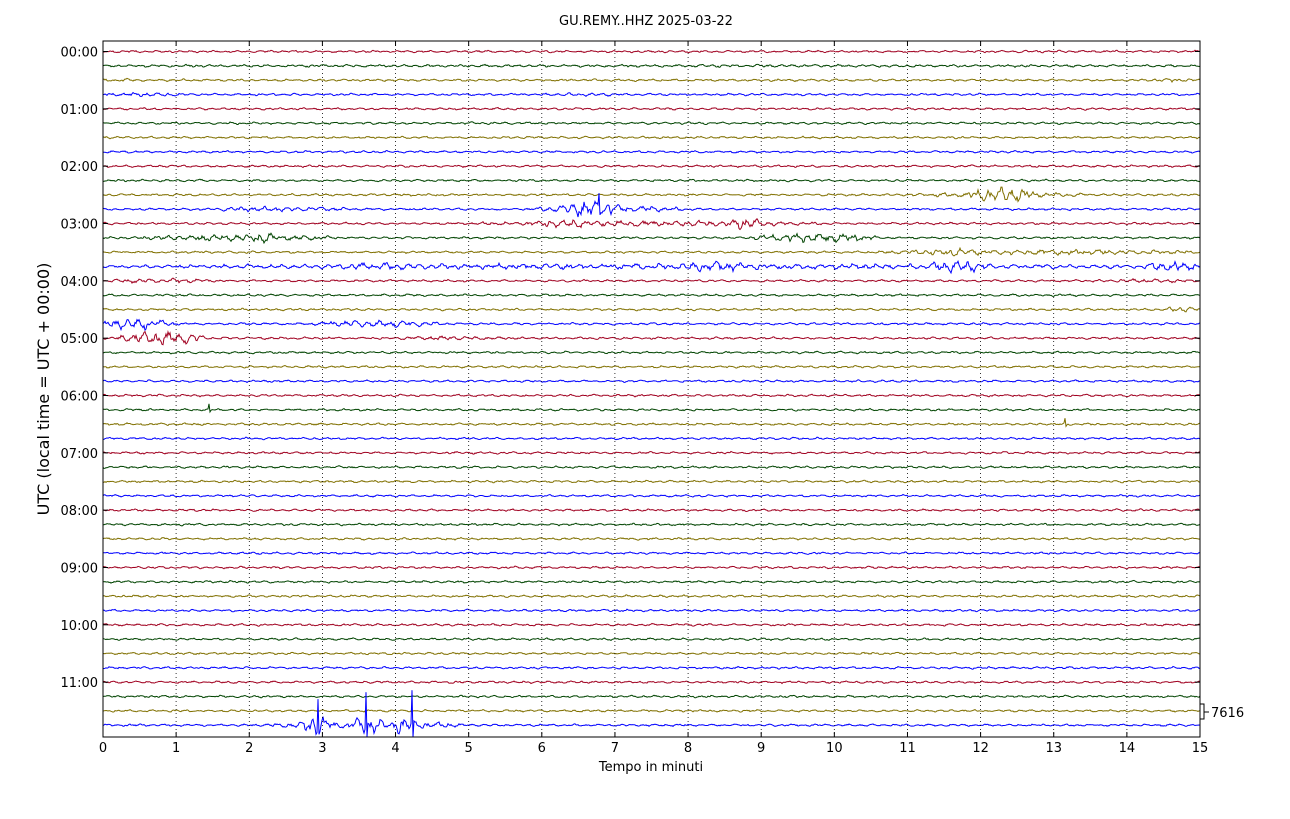 The image size is (1290, 819). I want to click on y-tick-label: 00:00, so click(79, 53).